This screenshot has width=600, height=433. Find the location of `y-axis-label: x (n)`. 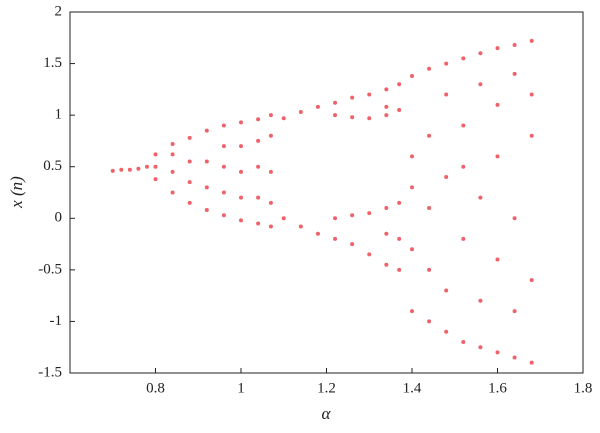

y-axis-label: x (n) is located at coordinates (16, 192).